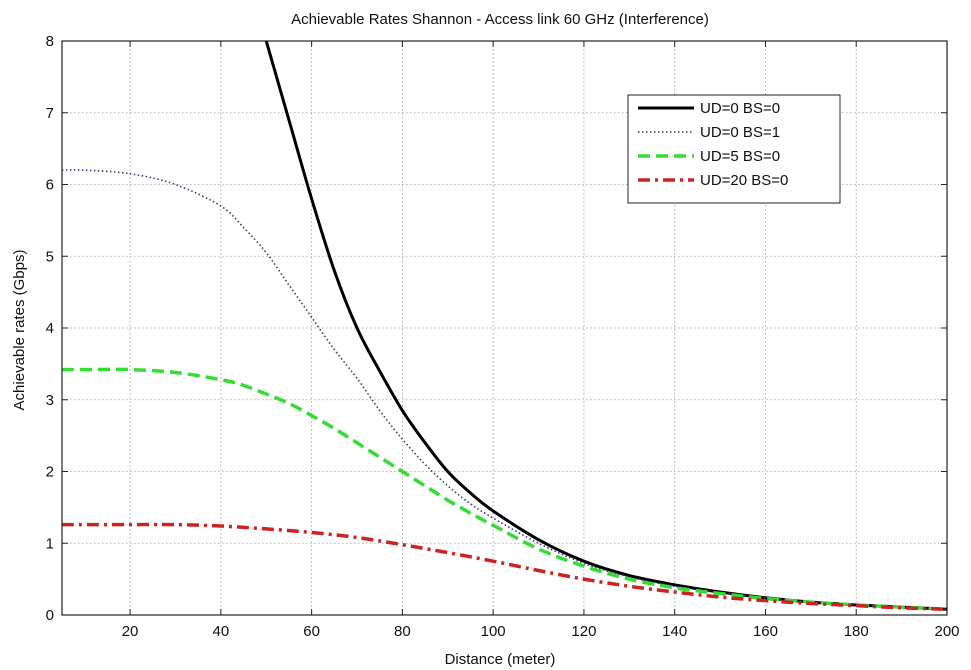  What do you see at coordinates (856, 631) in the screenshot?
I see `x-tick-label: 180` at bounding box center [856, 631].